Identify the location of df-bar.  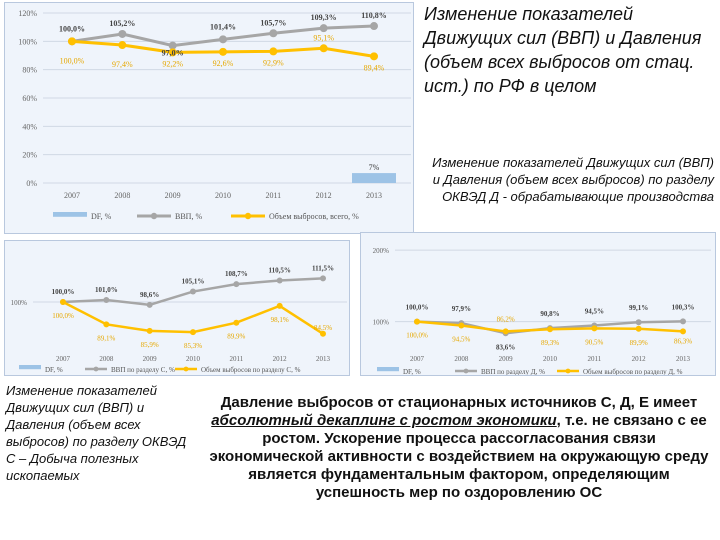
(374, 178).